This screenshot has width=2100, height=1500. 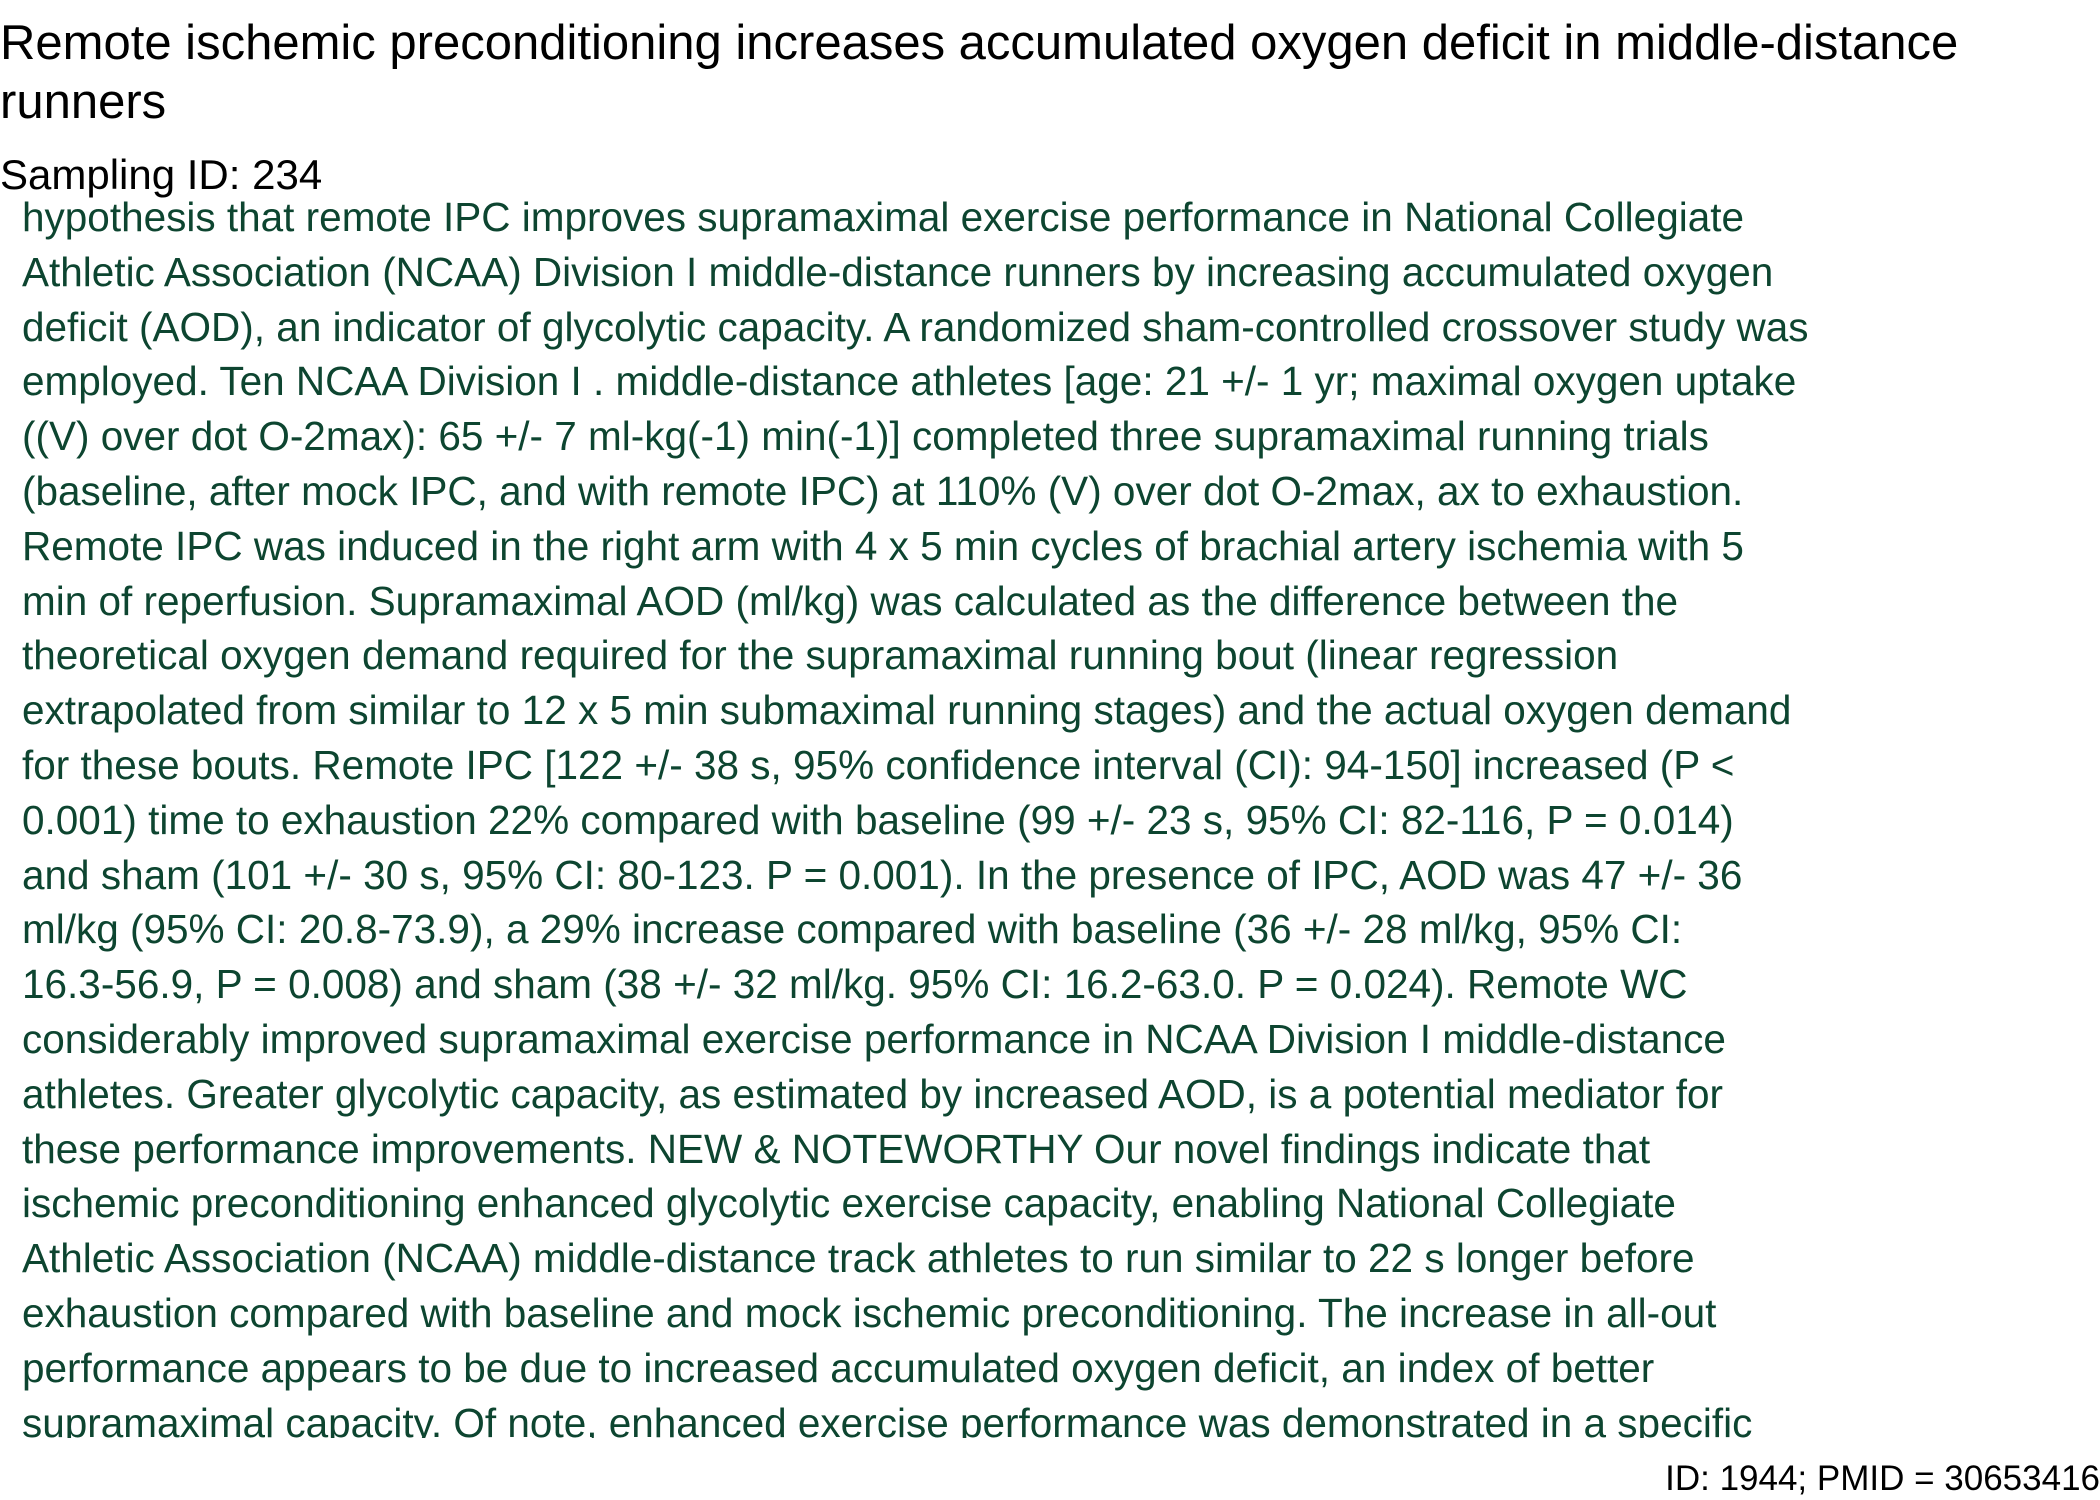 I want to click on sampling-id-label: Sampling ID: 234, so click(x=161, y=174).